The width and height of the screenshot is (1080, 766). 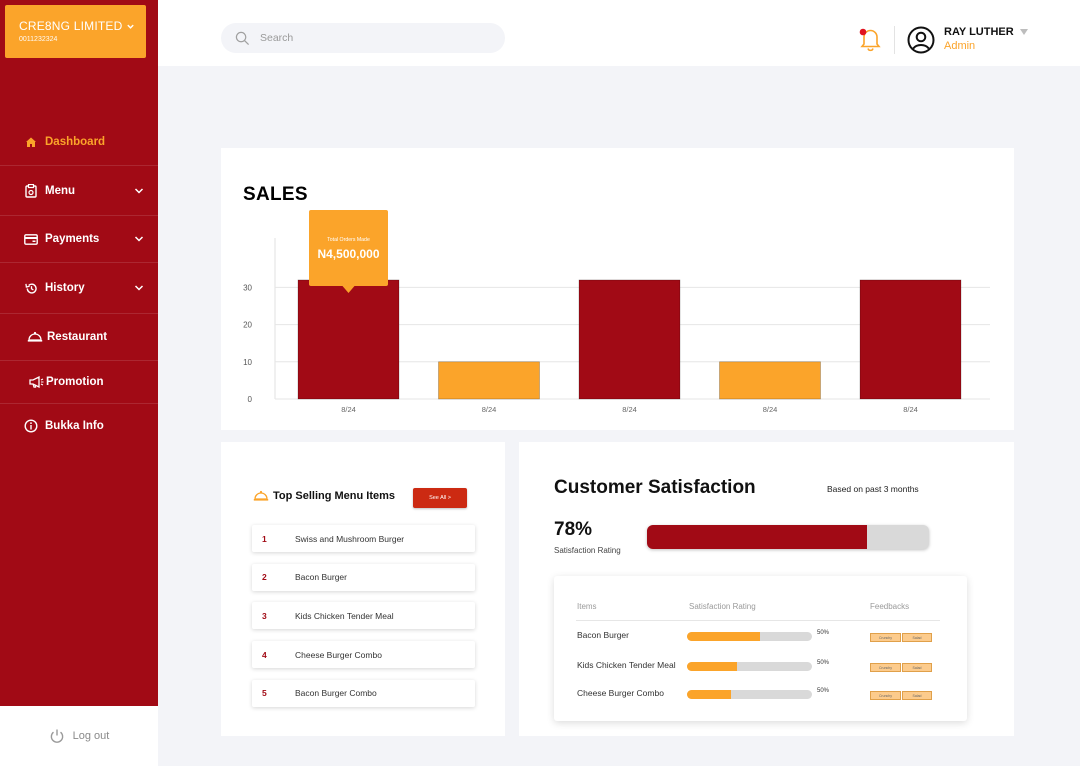 I want to click on item-rank: 3, so click(x=264, y=615).